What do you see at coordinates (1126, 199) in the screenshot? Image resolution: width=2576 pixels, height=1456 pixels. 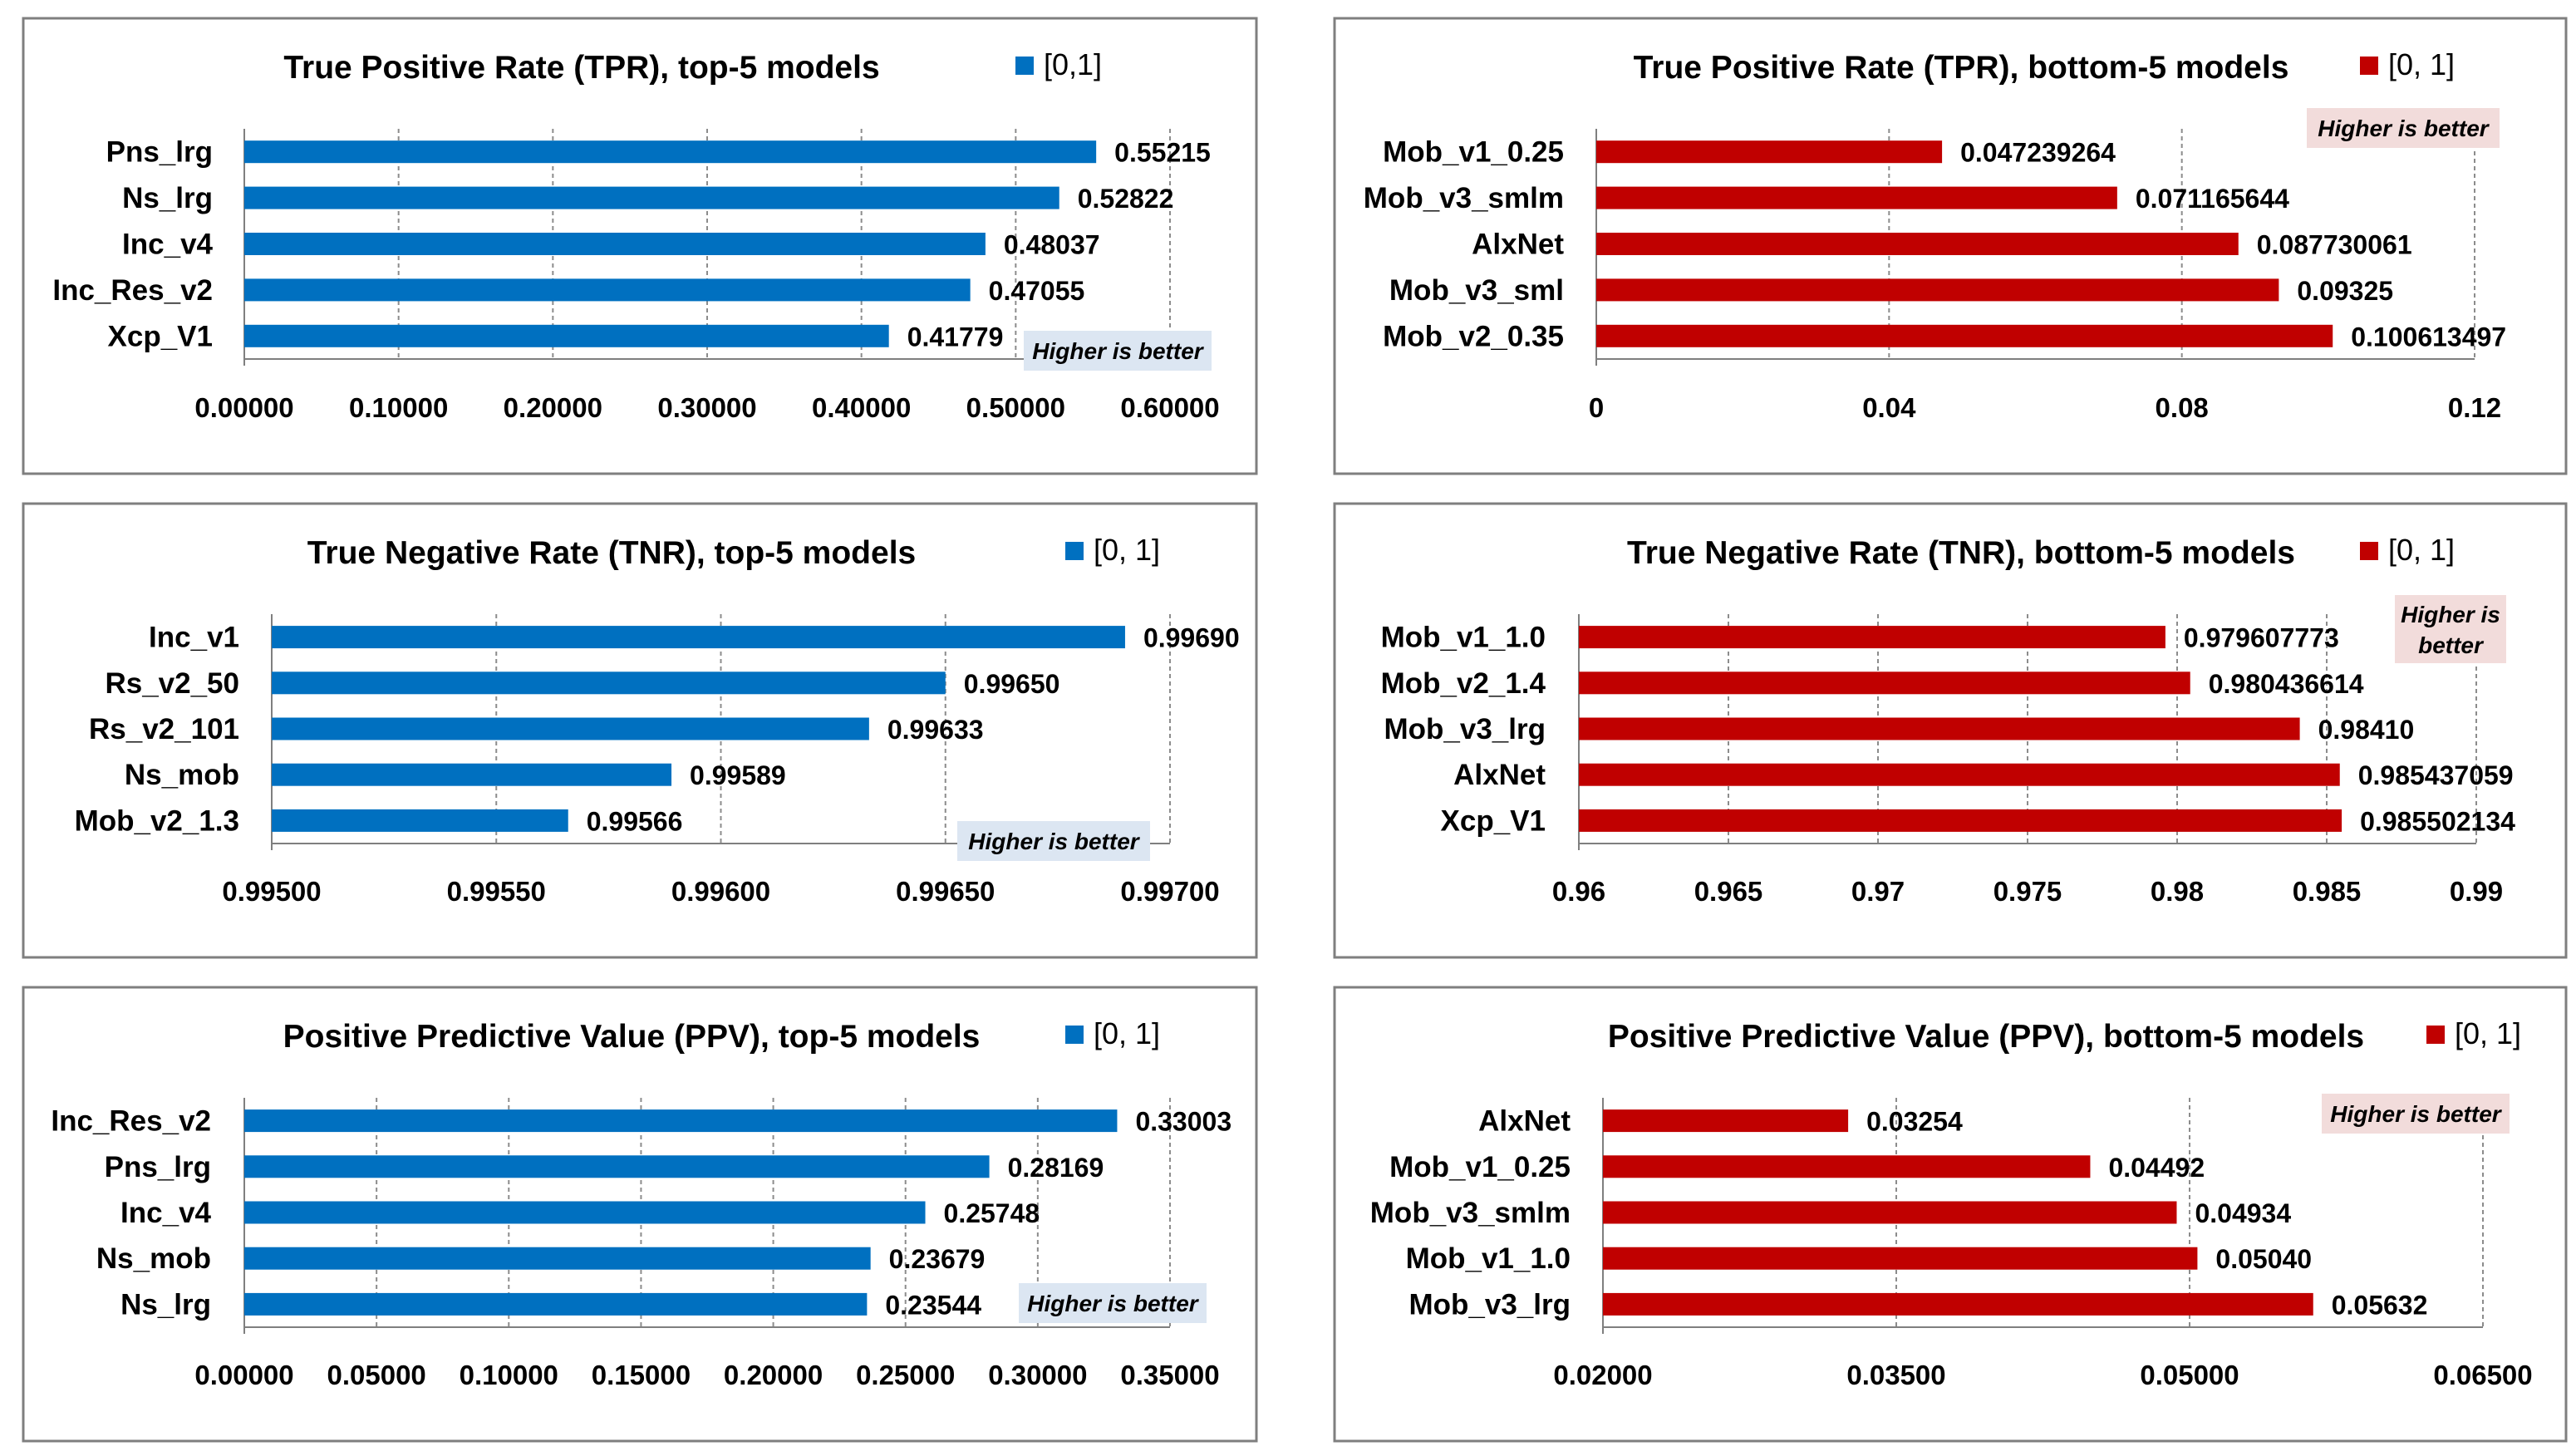 I see `value-label: 0.52822` at bounding box center [1126, 199].